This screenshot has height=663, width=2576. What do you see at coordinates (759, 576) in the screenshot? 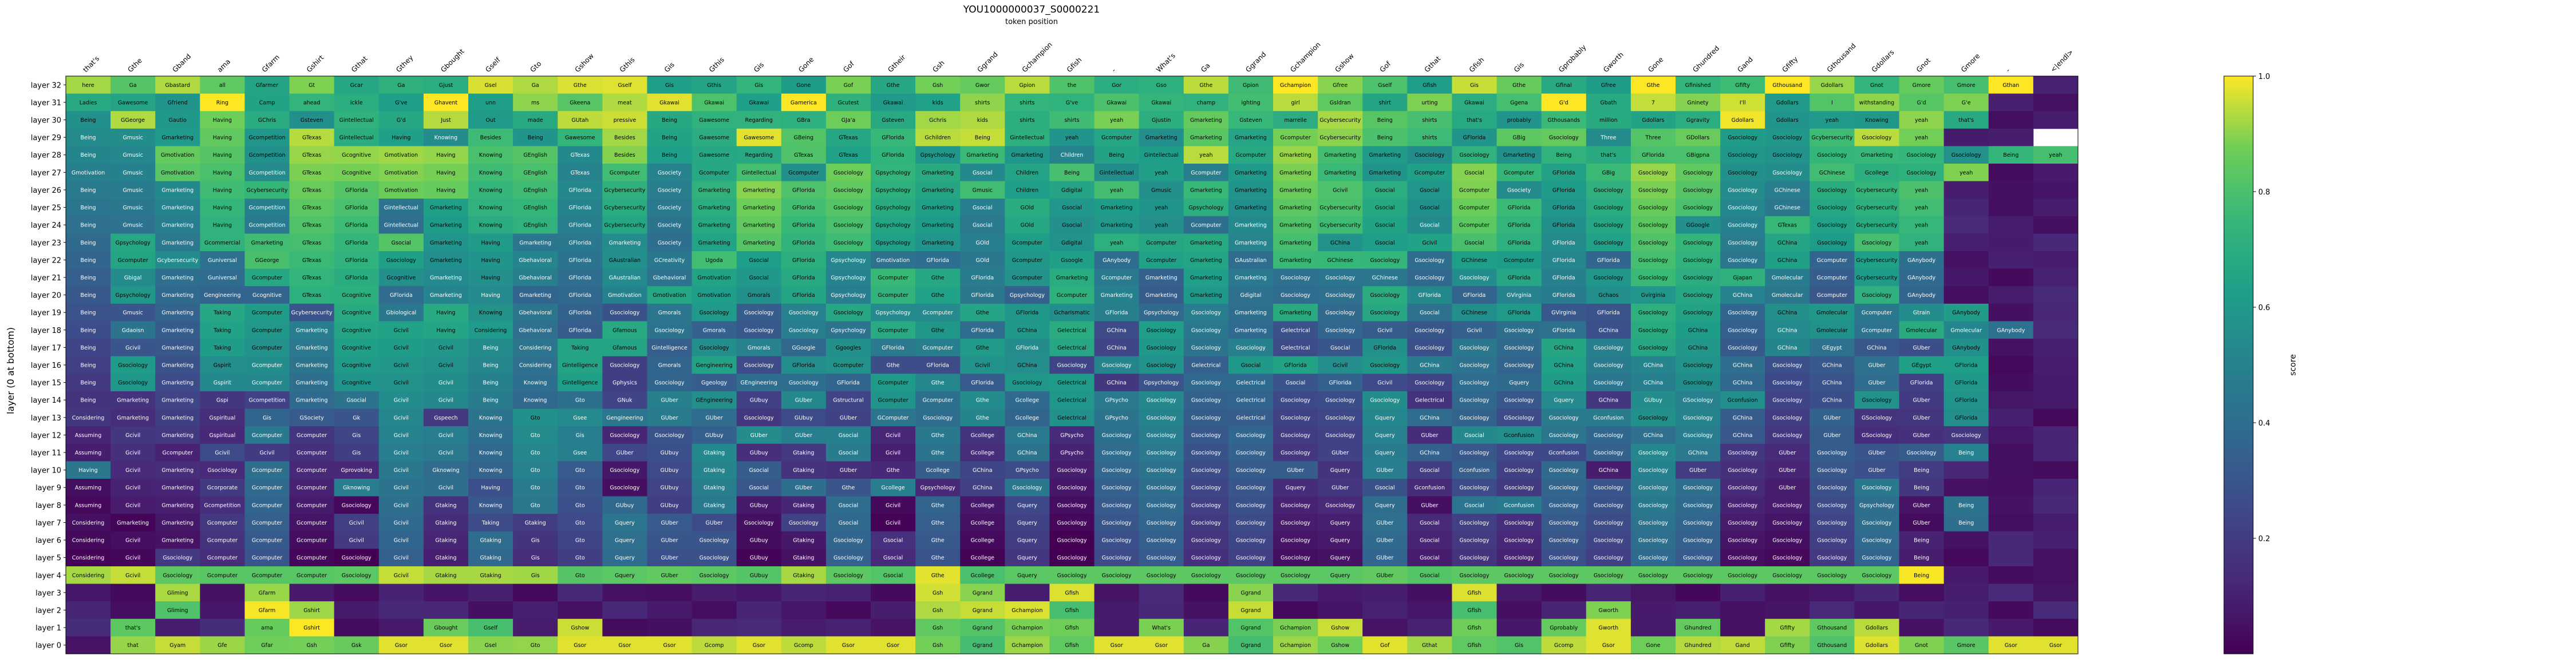
I see `cell-label: GUbuy` at bounding box center [759, 576].